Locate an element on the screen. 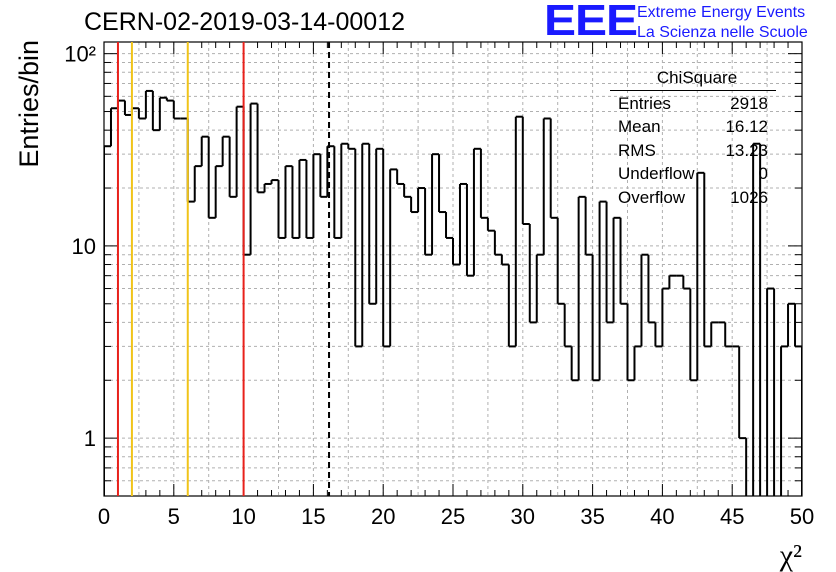 The height and width of the screenshot is (572, 836). x-tick-label: 15 is located at coordinates (313, 516).